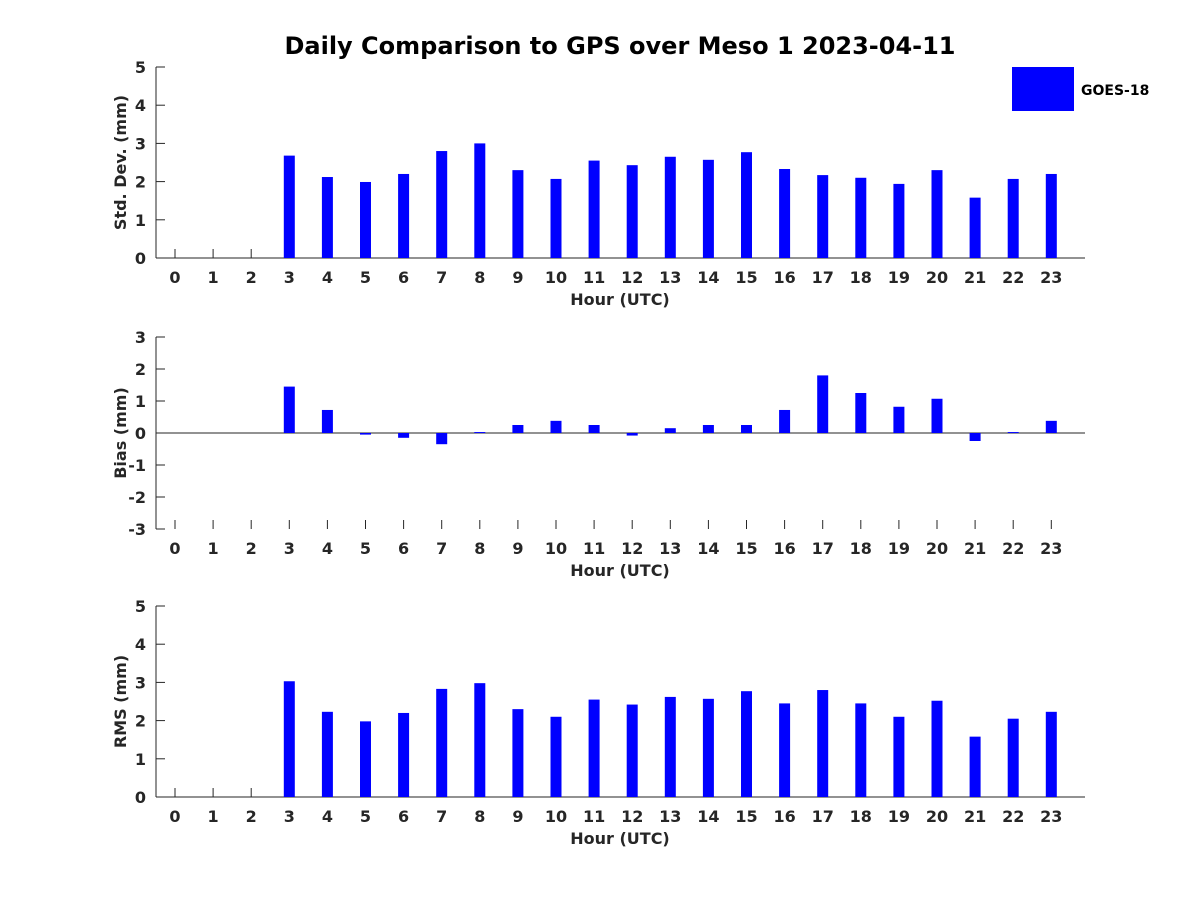 This screenshot has width=1200, height=900. Describe the element at coordinates (556, 816) in the screenshot. I see `x-tick-label: 10` at that location.